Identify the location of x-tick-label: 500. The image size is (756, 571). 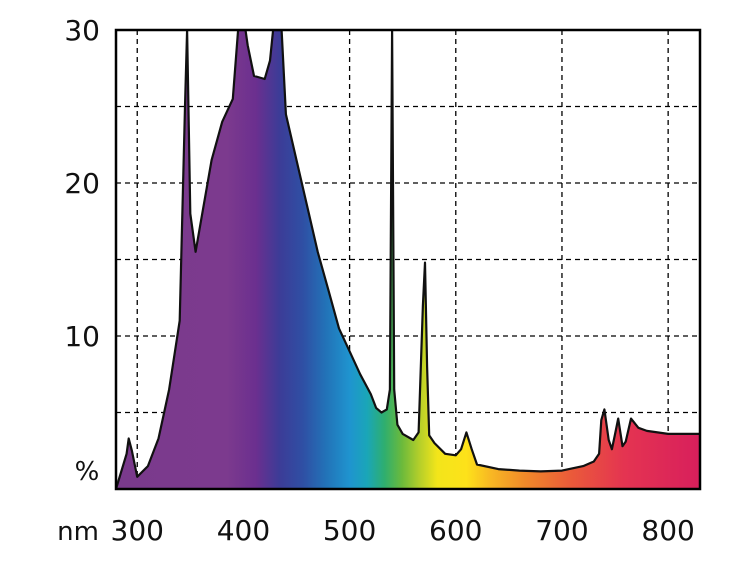
(349, 530).